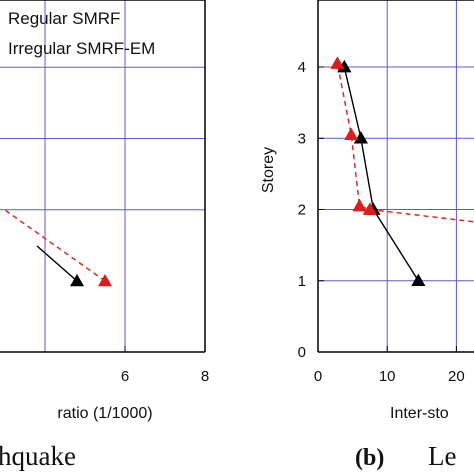  Describe the element at coordinates (456, 376) in the screenshot. I see `x-tick-label: 20` at that location.